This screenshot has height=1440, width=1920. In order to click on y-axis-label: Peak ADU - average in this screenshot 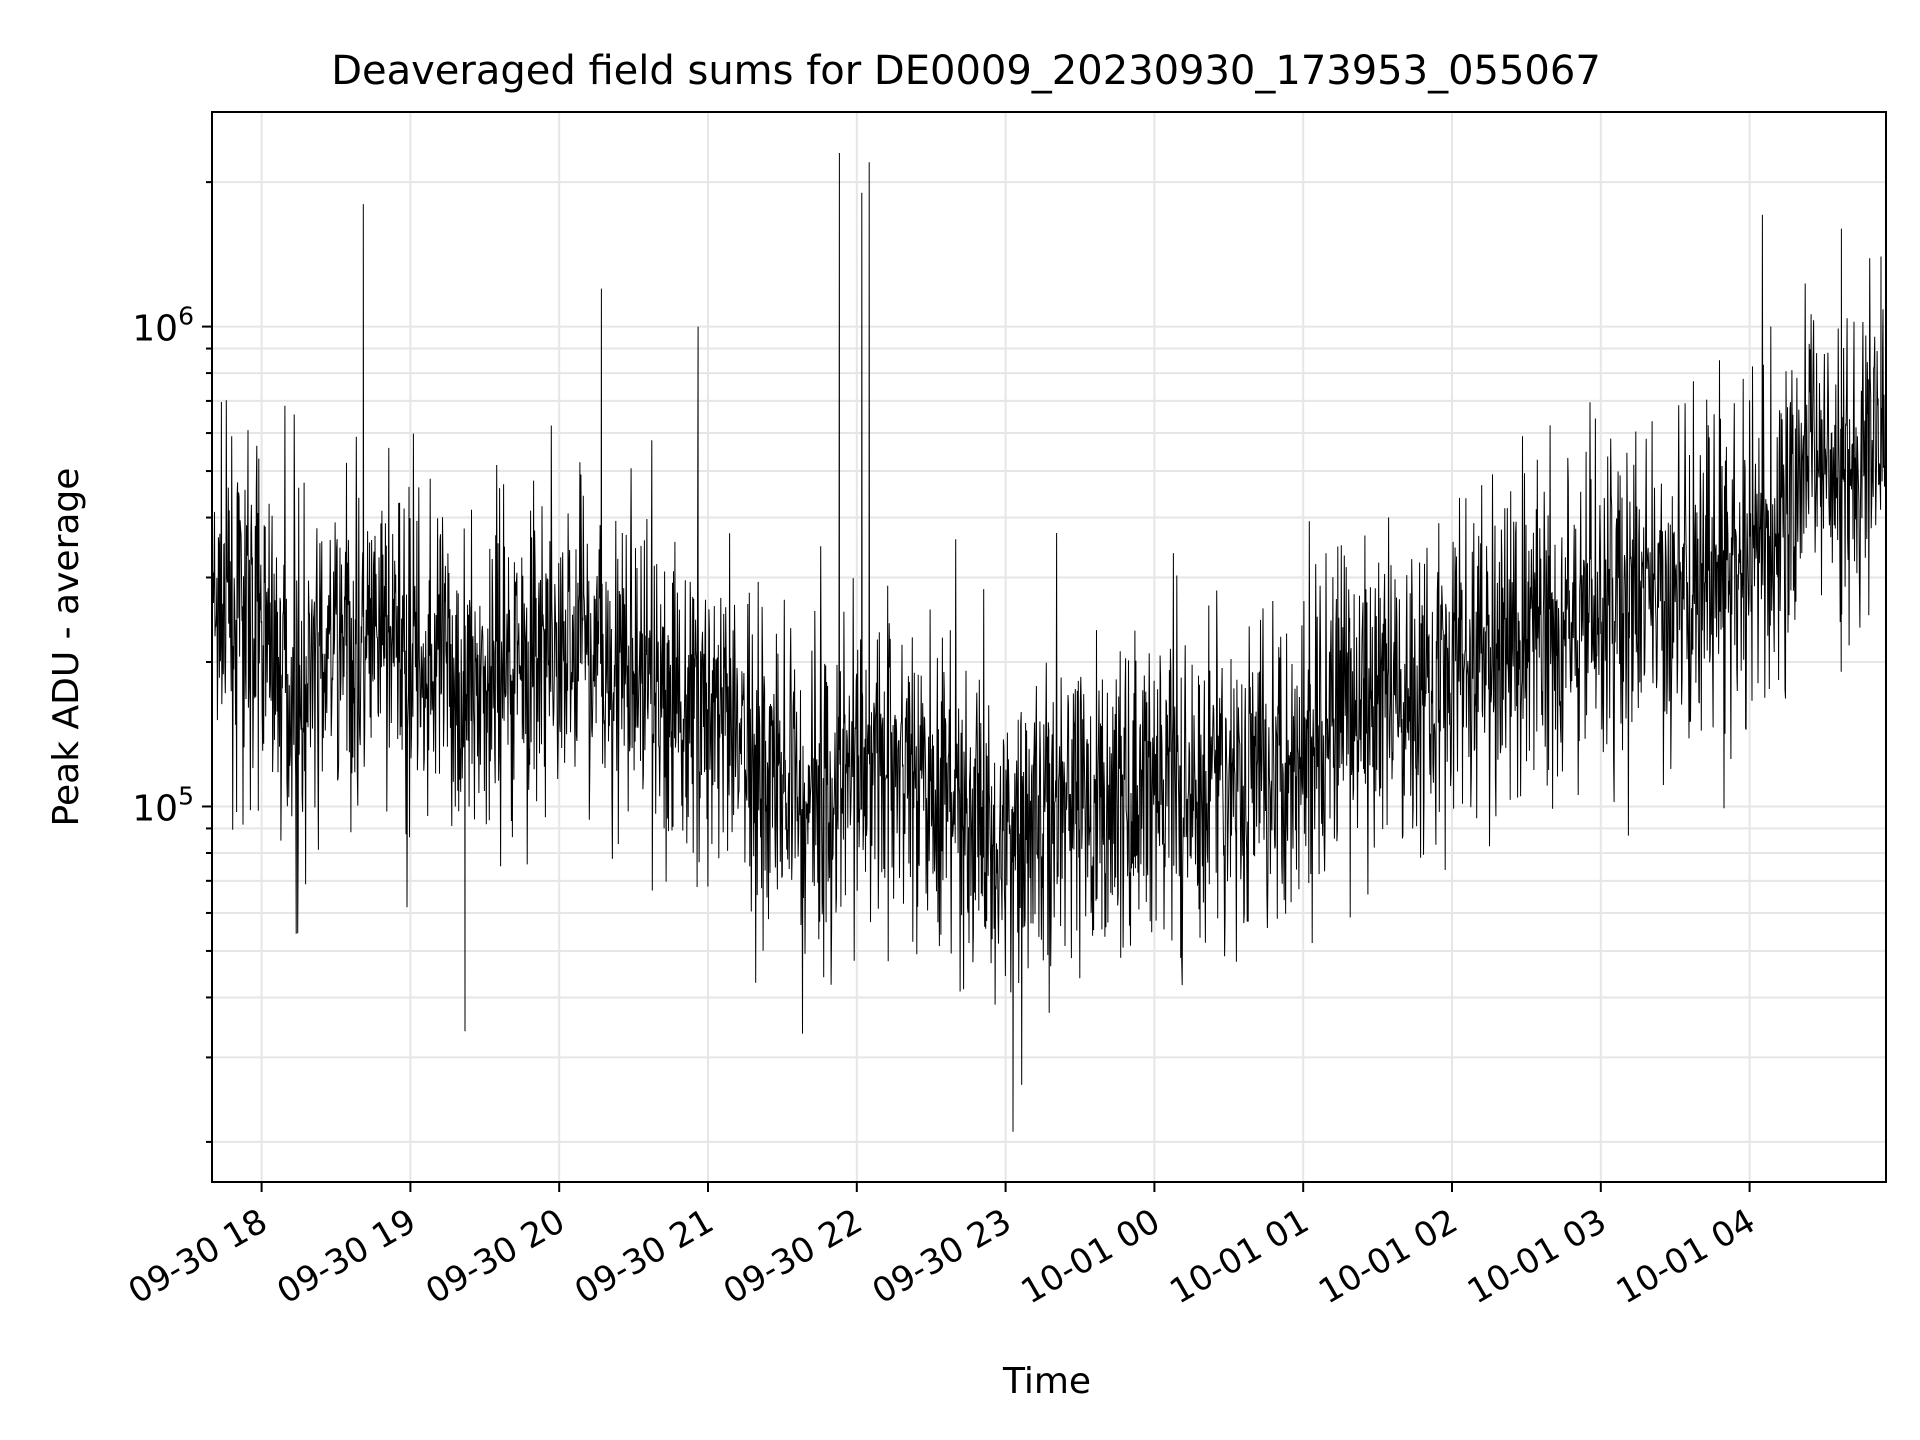, I will do `click(66, 647)`.